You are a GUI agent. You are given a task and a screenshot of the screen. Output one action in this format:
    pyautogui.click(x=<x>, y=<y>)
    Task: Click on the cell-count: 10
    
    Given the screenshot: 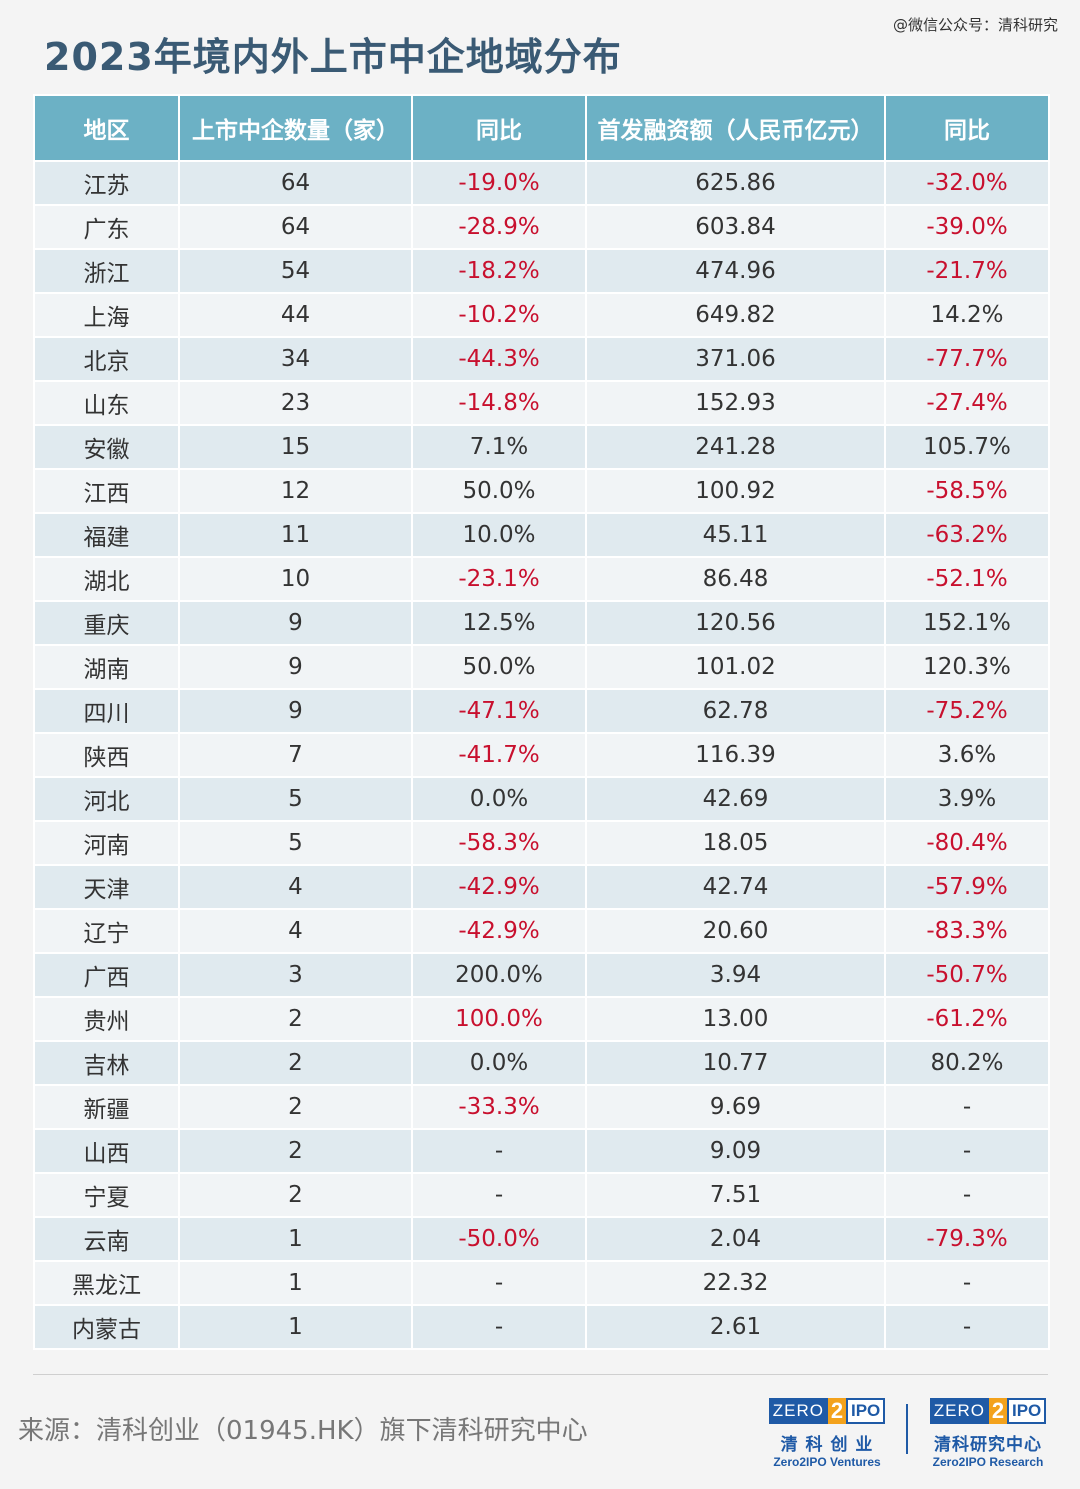 What is the action you would take?
    pyautogui.click(x=295, y=579)
    